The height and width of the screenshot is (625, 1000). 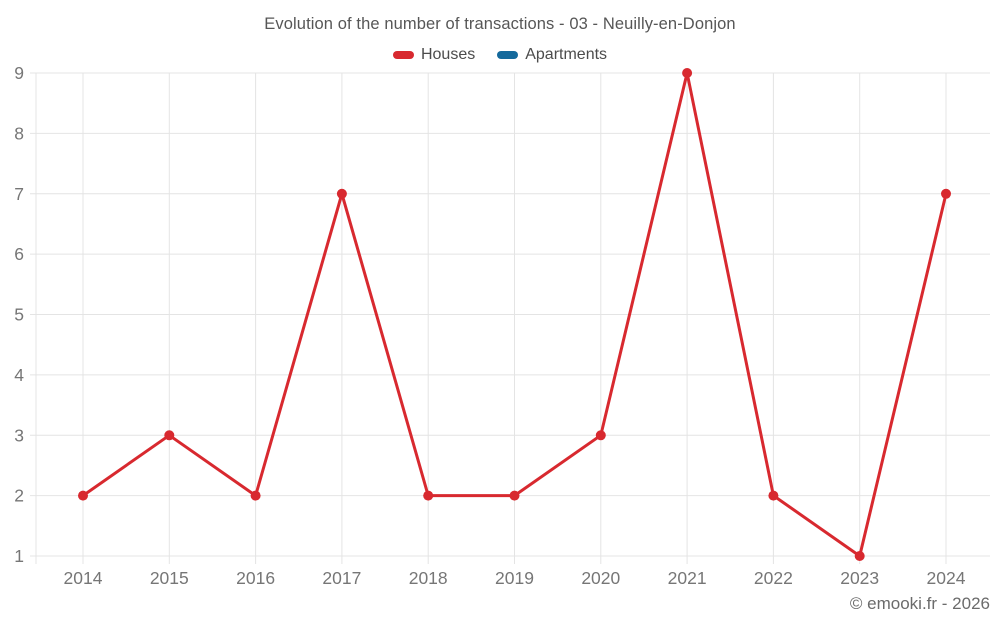 I want to click on svg-text: 2019, so click(x=514, y=578).